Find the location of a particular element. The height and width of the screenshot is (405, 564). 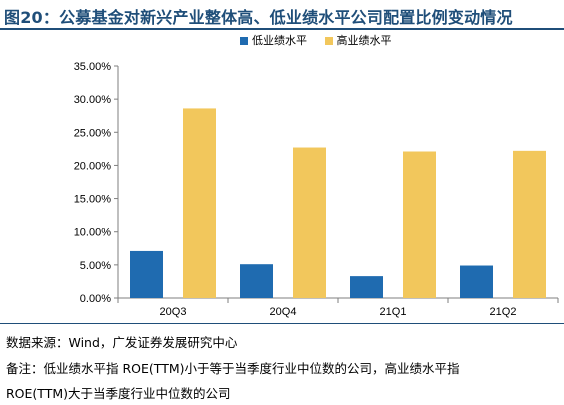

title-bar: 图20：公募基金对新兴产业整体高、低业绩水平公司配置比例变动情况 is located at coordinates (282, 15).